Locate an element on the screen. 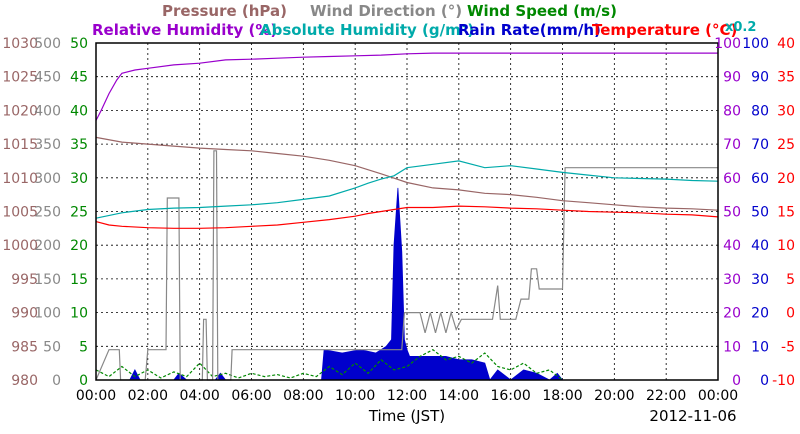 The width and height of the screenshot is (800, 434). y-tick-pressure: 1000 is located at coordinates (20, 246).